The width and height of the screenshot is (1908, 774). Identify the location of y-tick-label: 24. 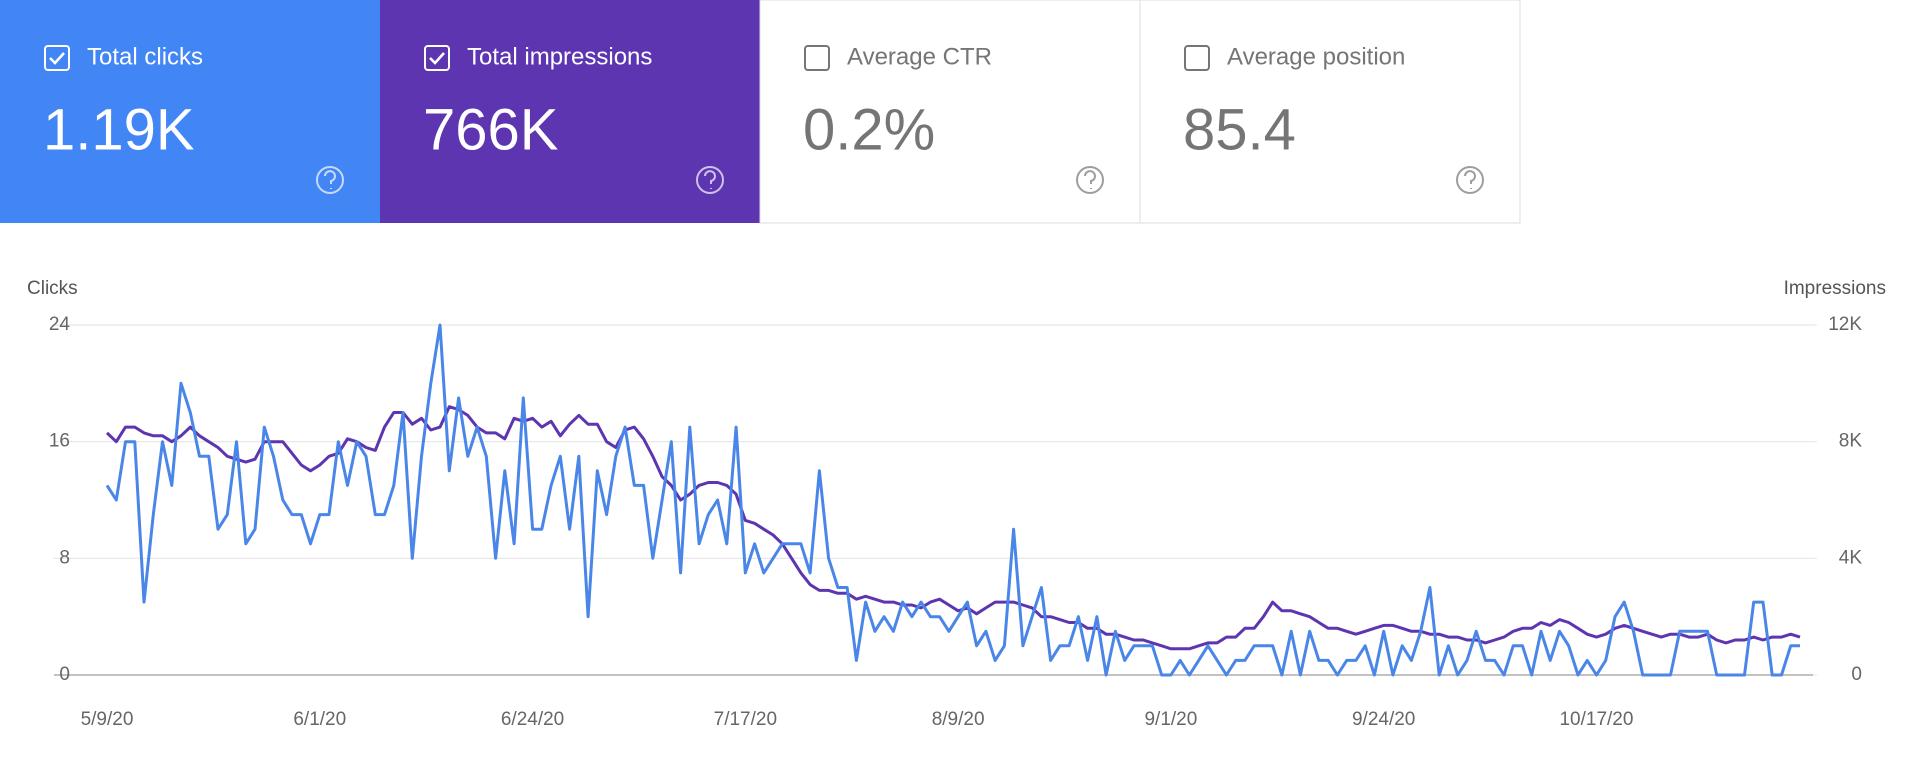
(60, 324).